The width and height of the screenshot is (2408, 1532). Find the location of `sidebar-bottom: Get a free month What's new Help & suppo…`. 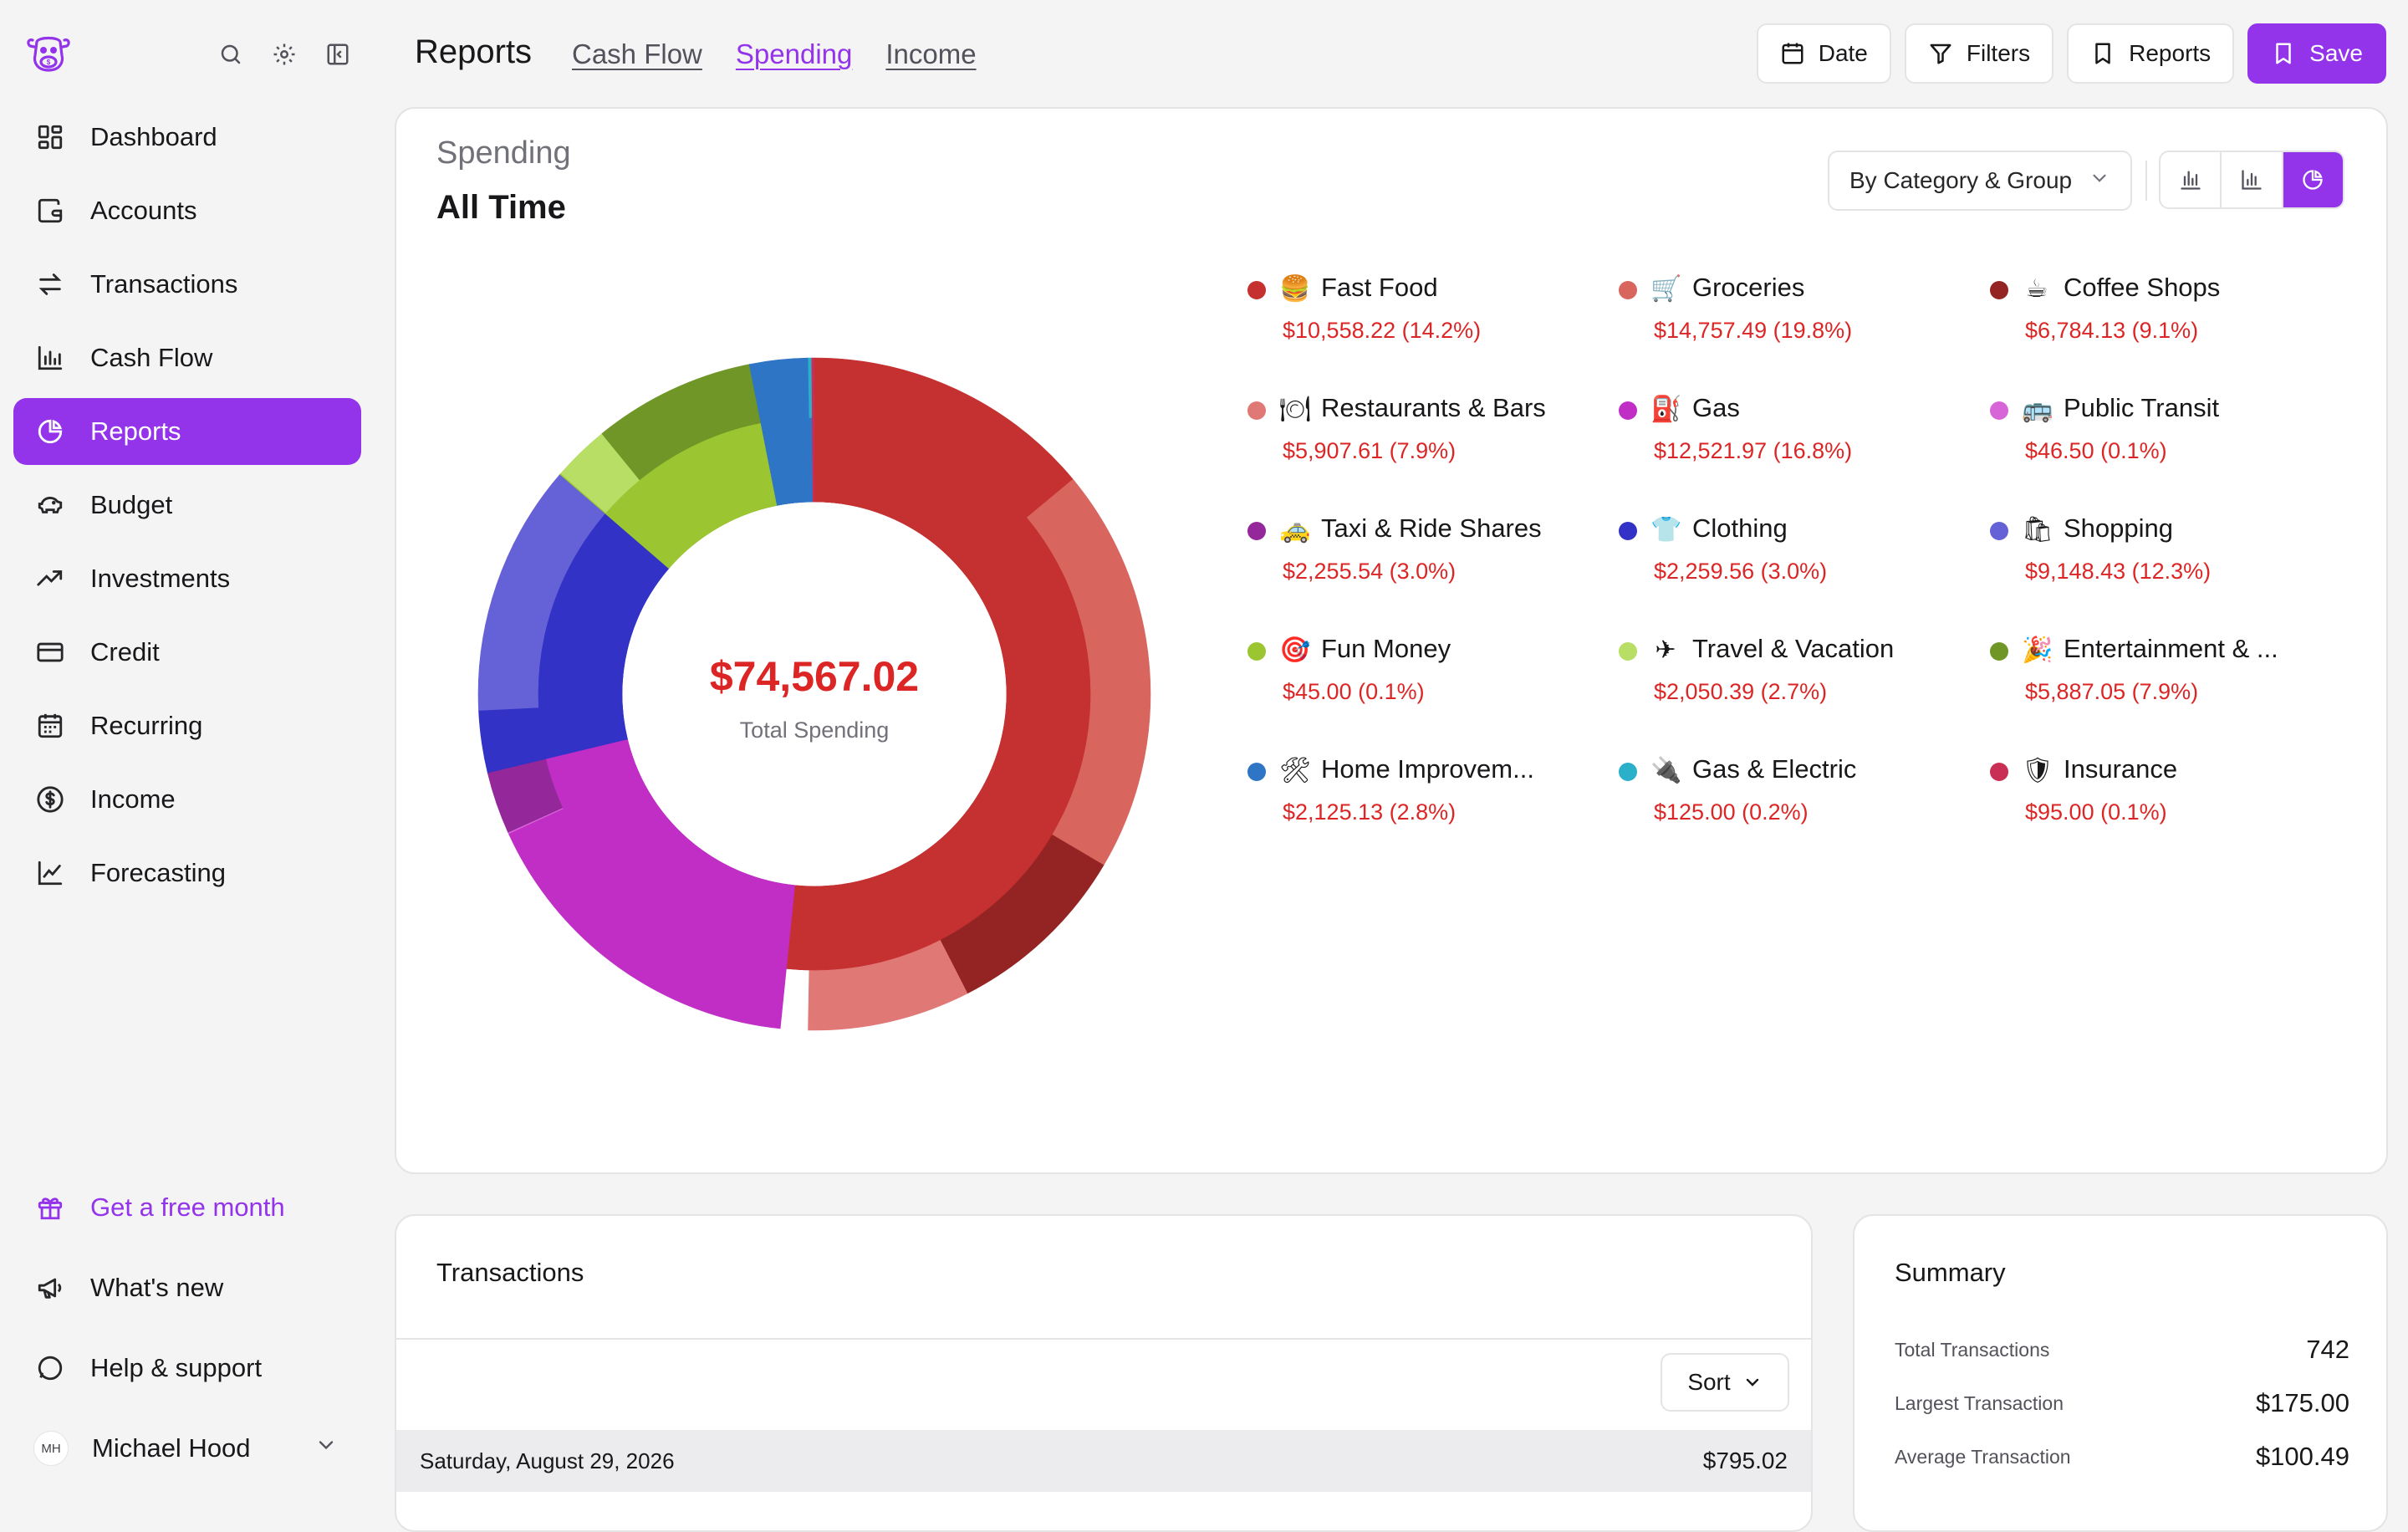

sidebar-bottom: Get a free month What's new Help & suppo… is located at coordinates (187, 1331).